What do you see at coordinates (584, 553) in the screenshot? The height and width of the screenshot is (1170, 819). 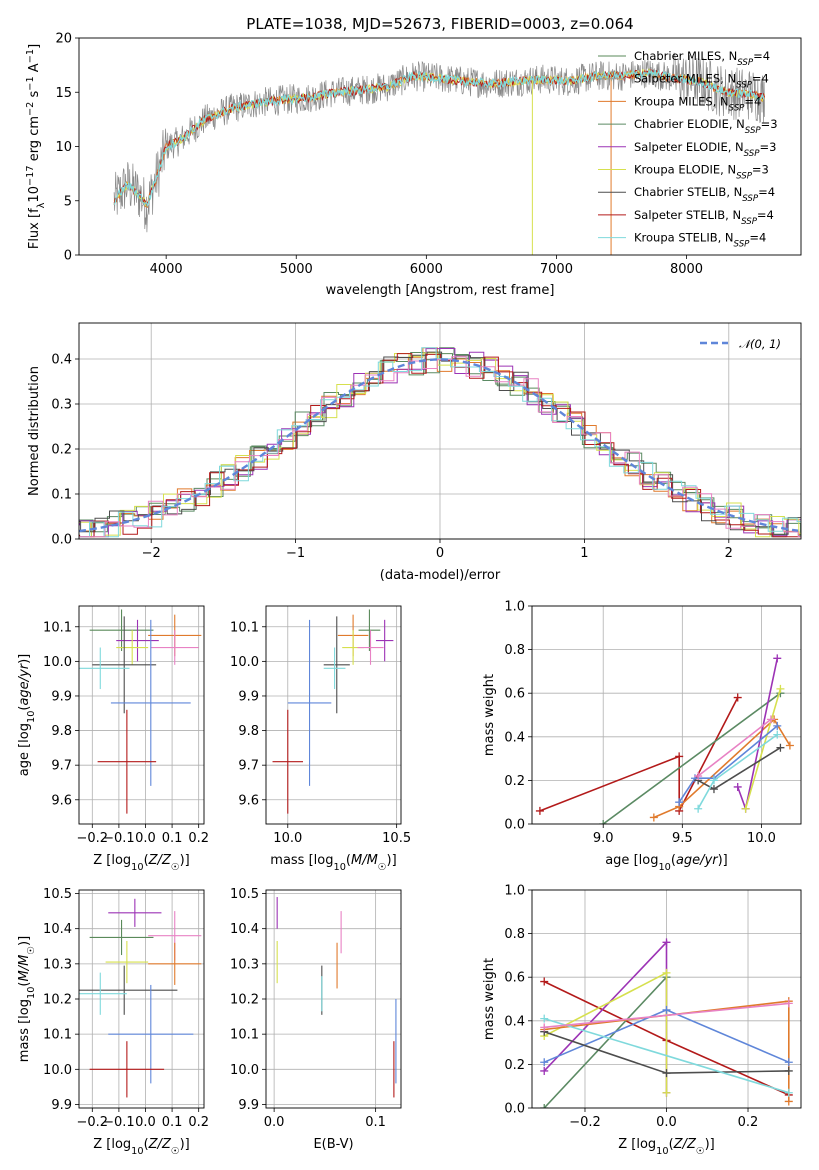 I see `x-tick-label: 1` at bounding box center [584, 553].